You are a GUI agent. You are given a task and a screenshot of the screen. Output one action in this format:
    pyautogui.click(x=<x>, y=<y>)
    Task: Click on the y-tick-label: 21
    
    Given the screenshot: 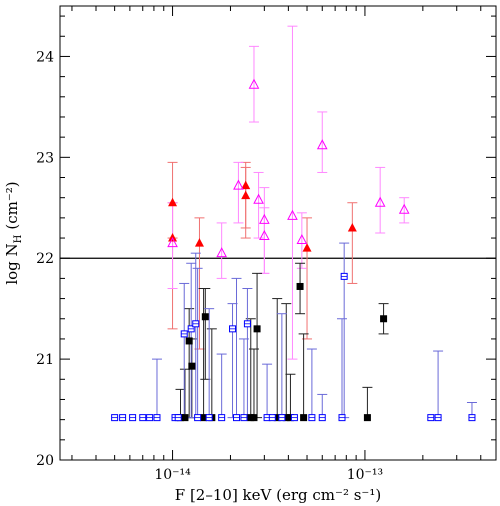 What is the action you would take?
    pyautogui.click(x=45, y=360)
    